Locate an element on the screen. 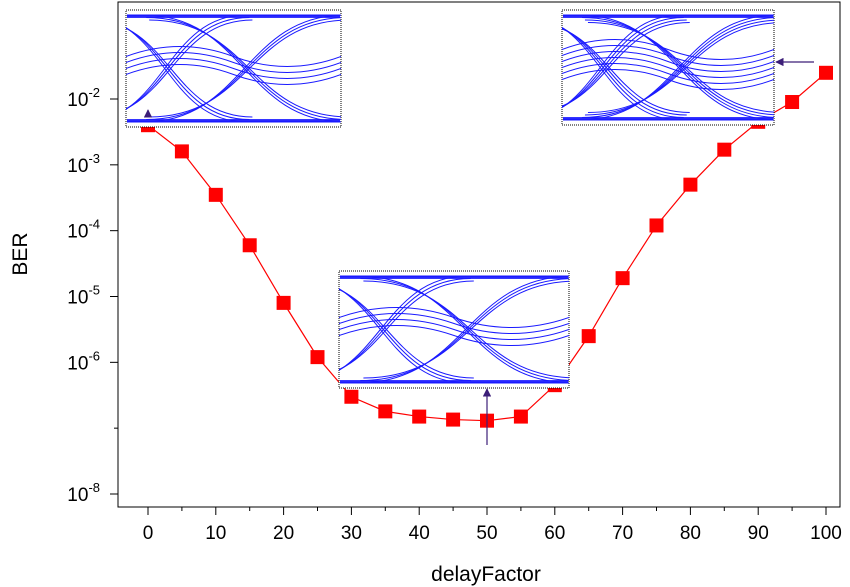 This screenshot has width=850, height=587. y-tick-label: 10⁻² is located at coordinates (83, 98).